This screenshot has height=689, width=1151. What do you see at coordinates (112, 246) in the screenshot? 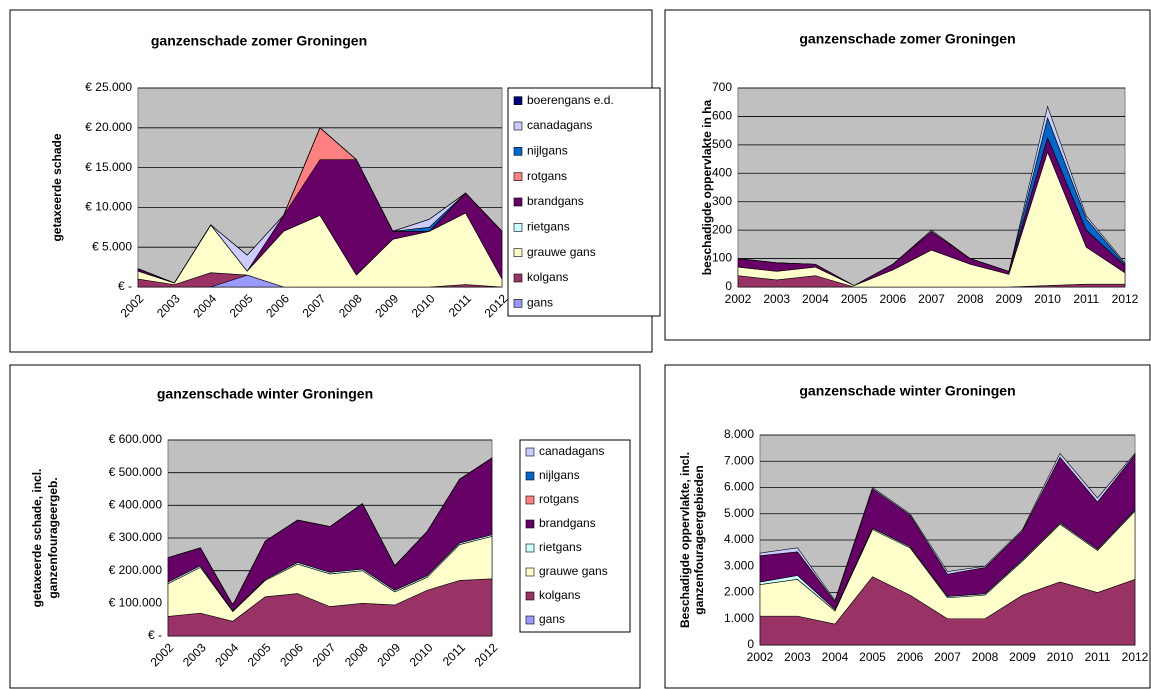
I see `y-tick-label: € 5.000` at bounding box center [112, 246].